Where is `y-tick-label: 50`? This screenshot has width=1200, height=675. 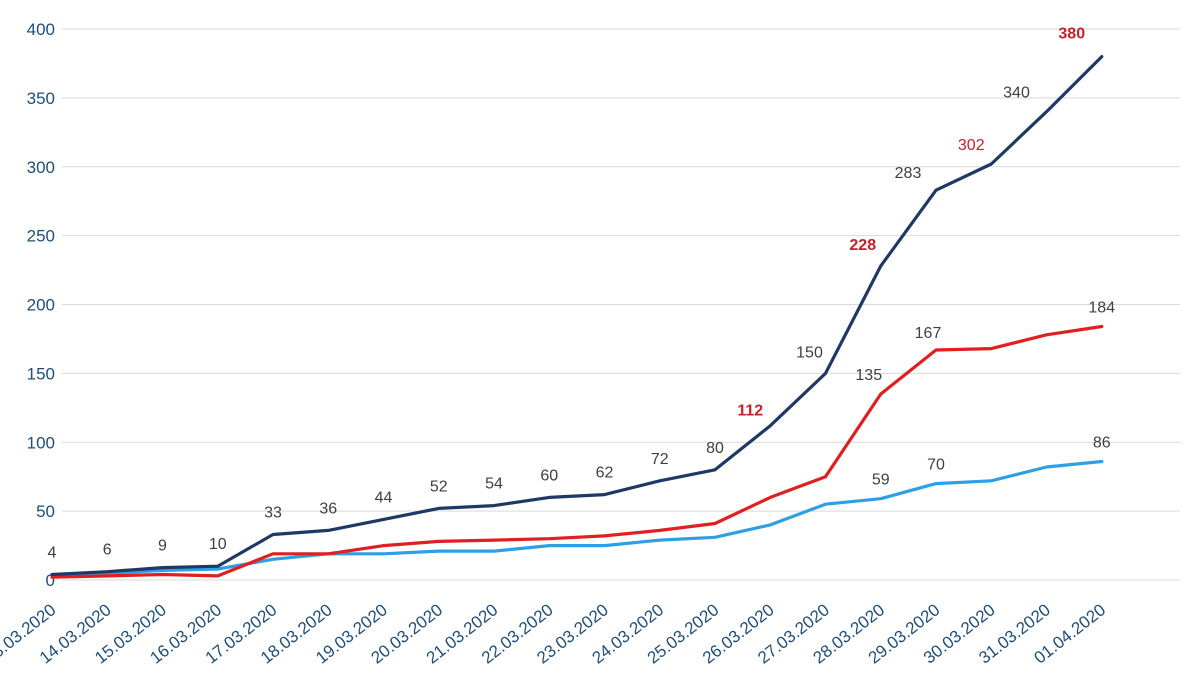 y-tick-label: 50 is located at coordinates (45, 511).